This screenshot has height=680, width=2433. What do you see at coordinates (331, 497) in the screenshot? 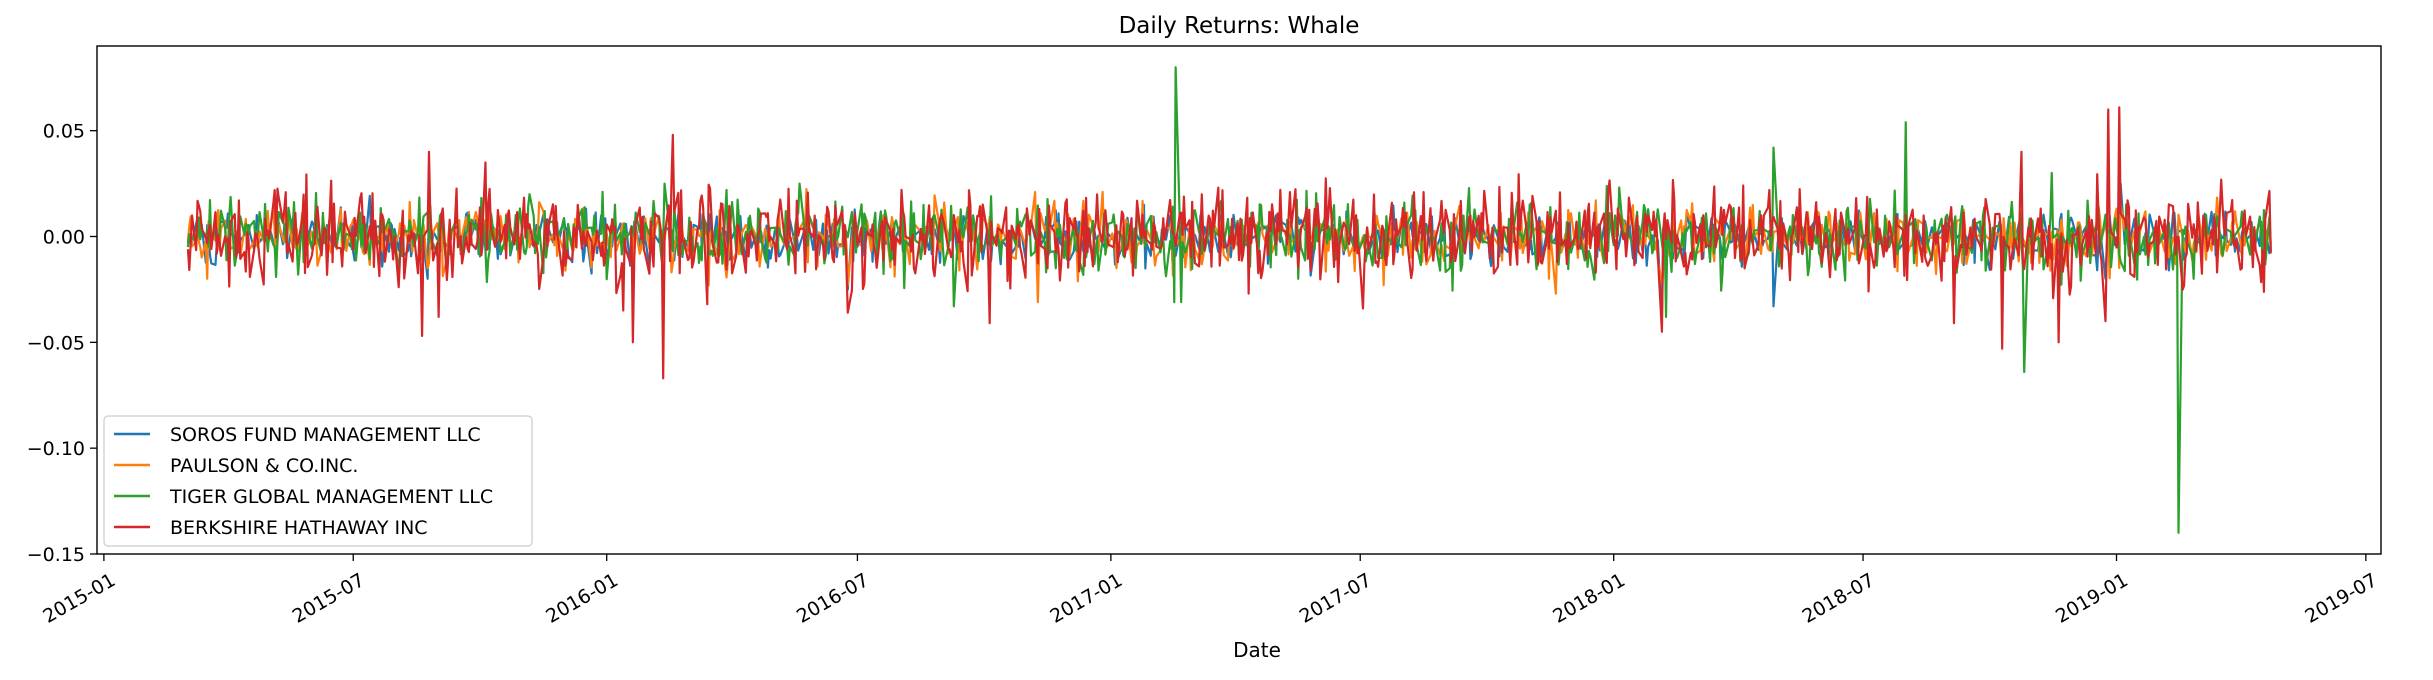
I see `legend-label-tiger-global-management-llc: TIGER GLOBAL MANAGEMENT LLC` at bounding box center [331, 497].